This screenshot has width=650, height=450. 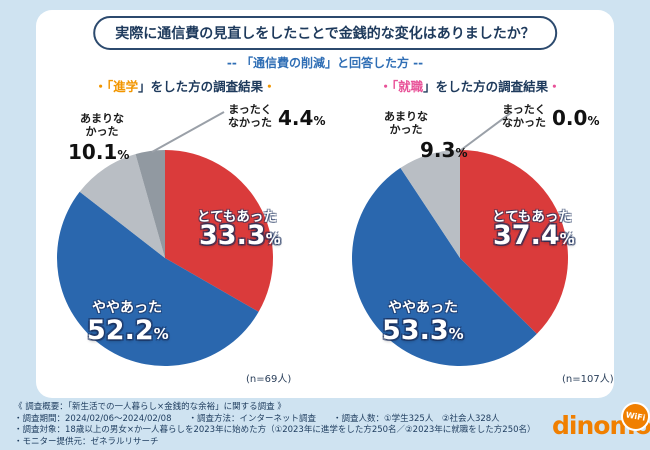 I want to click on slice-label-yaya-right: ややあった, so click(x=423, y=308).